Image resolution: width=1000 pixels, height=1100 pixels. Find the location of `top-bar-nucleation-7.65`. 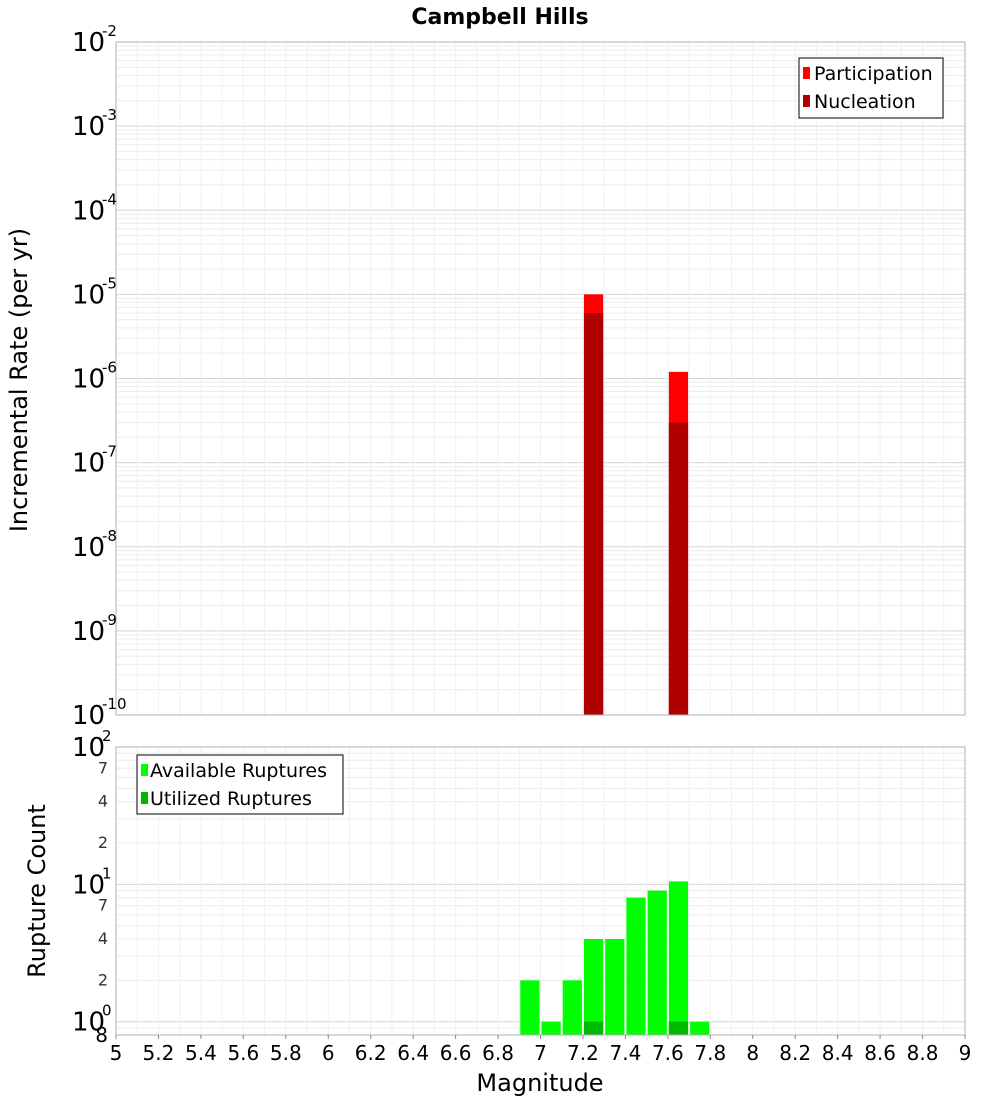

top-bar-nucleation-7.65 is located at coordinates (678, 568).